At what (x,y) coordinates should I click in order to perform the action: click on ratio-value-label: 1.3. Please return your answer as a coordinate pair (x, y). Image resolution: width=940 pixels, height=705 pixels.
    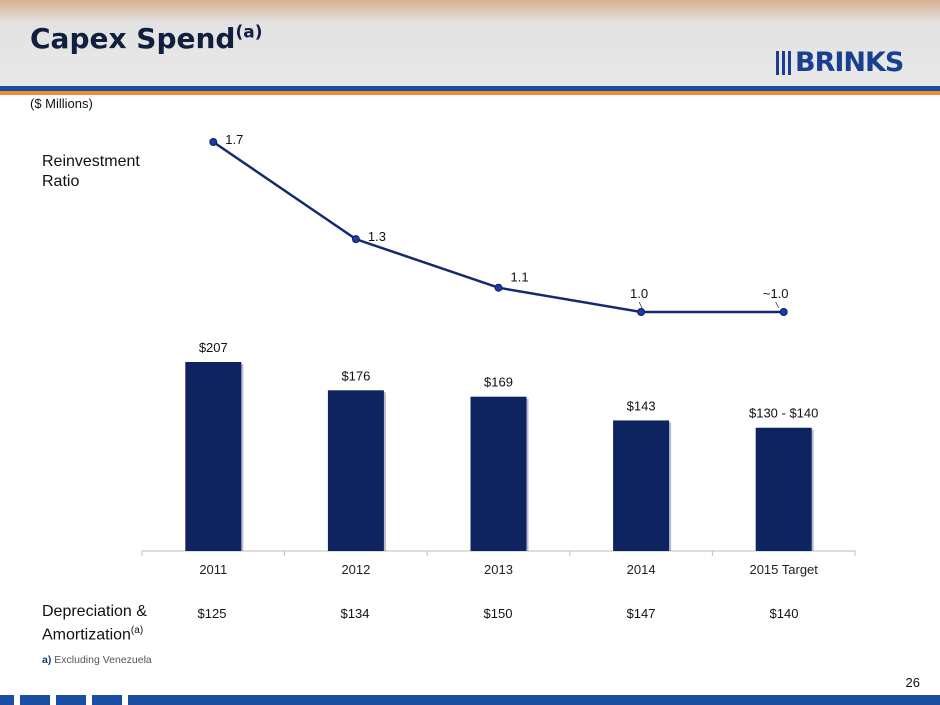
    Looking at the image, I should click on (377, 236).